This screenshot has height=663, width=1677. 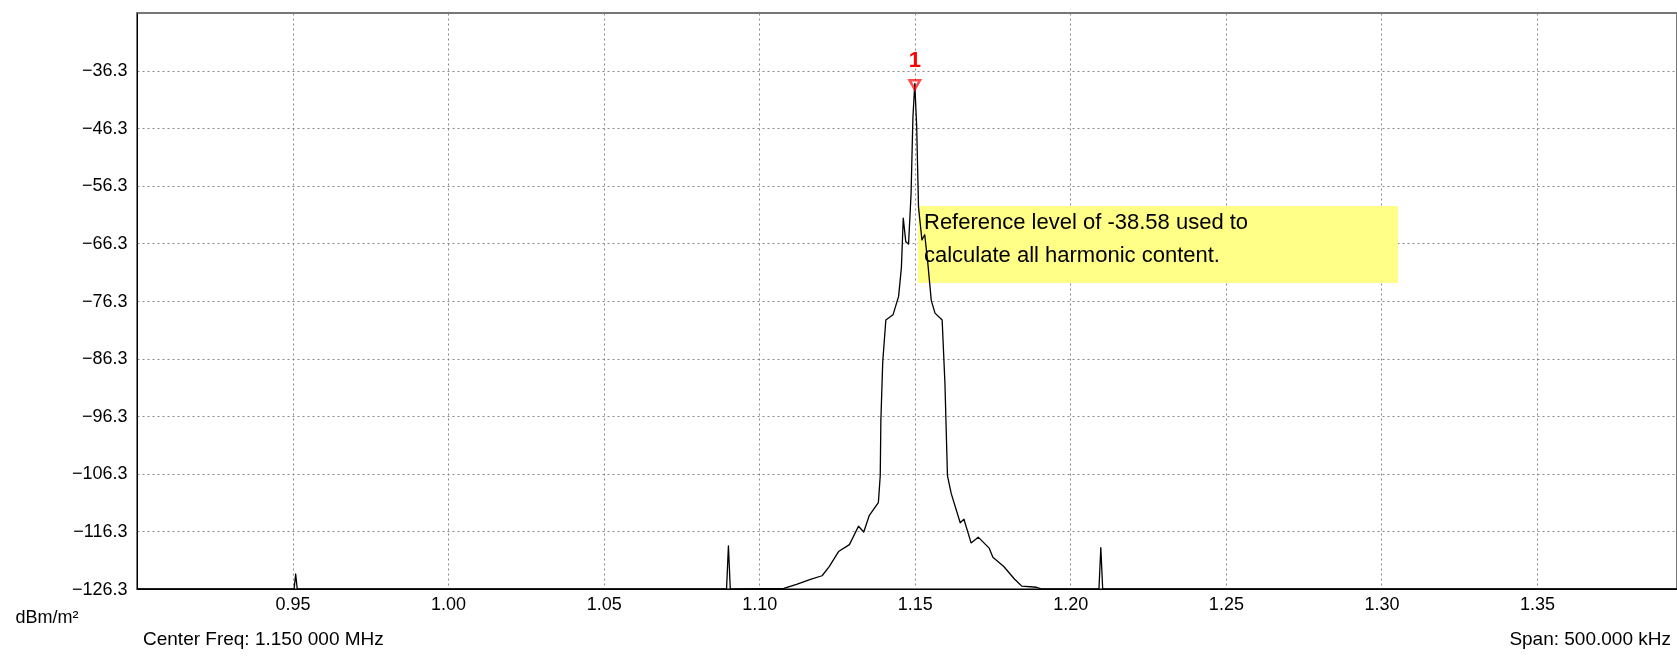 I want to click on text: Center Freq: 1.150 000 MHz, so click(x=263, y=638).